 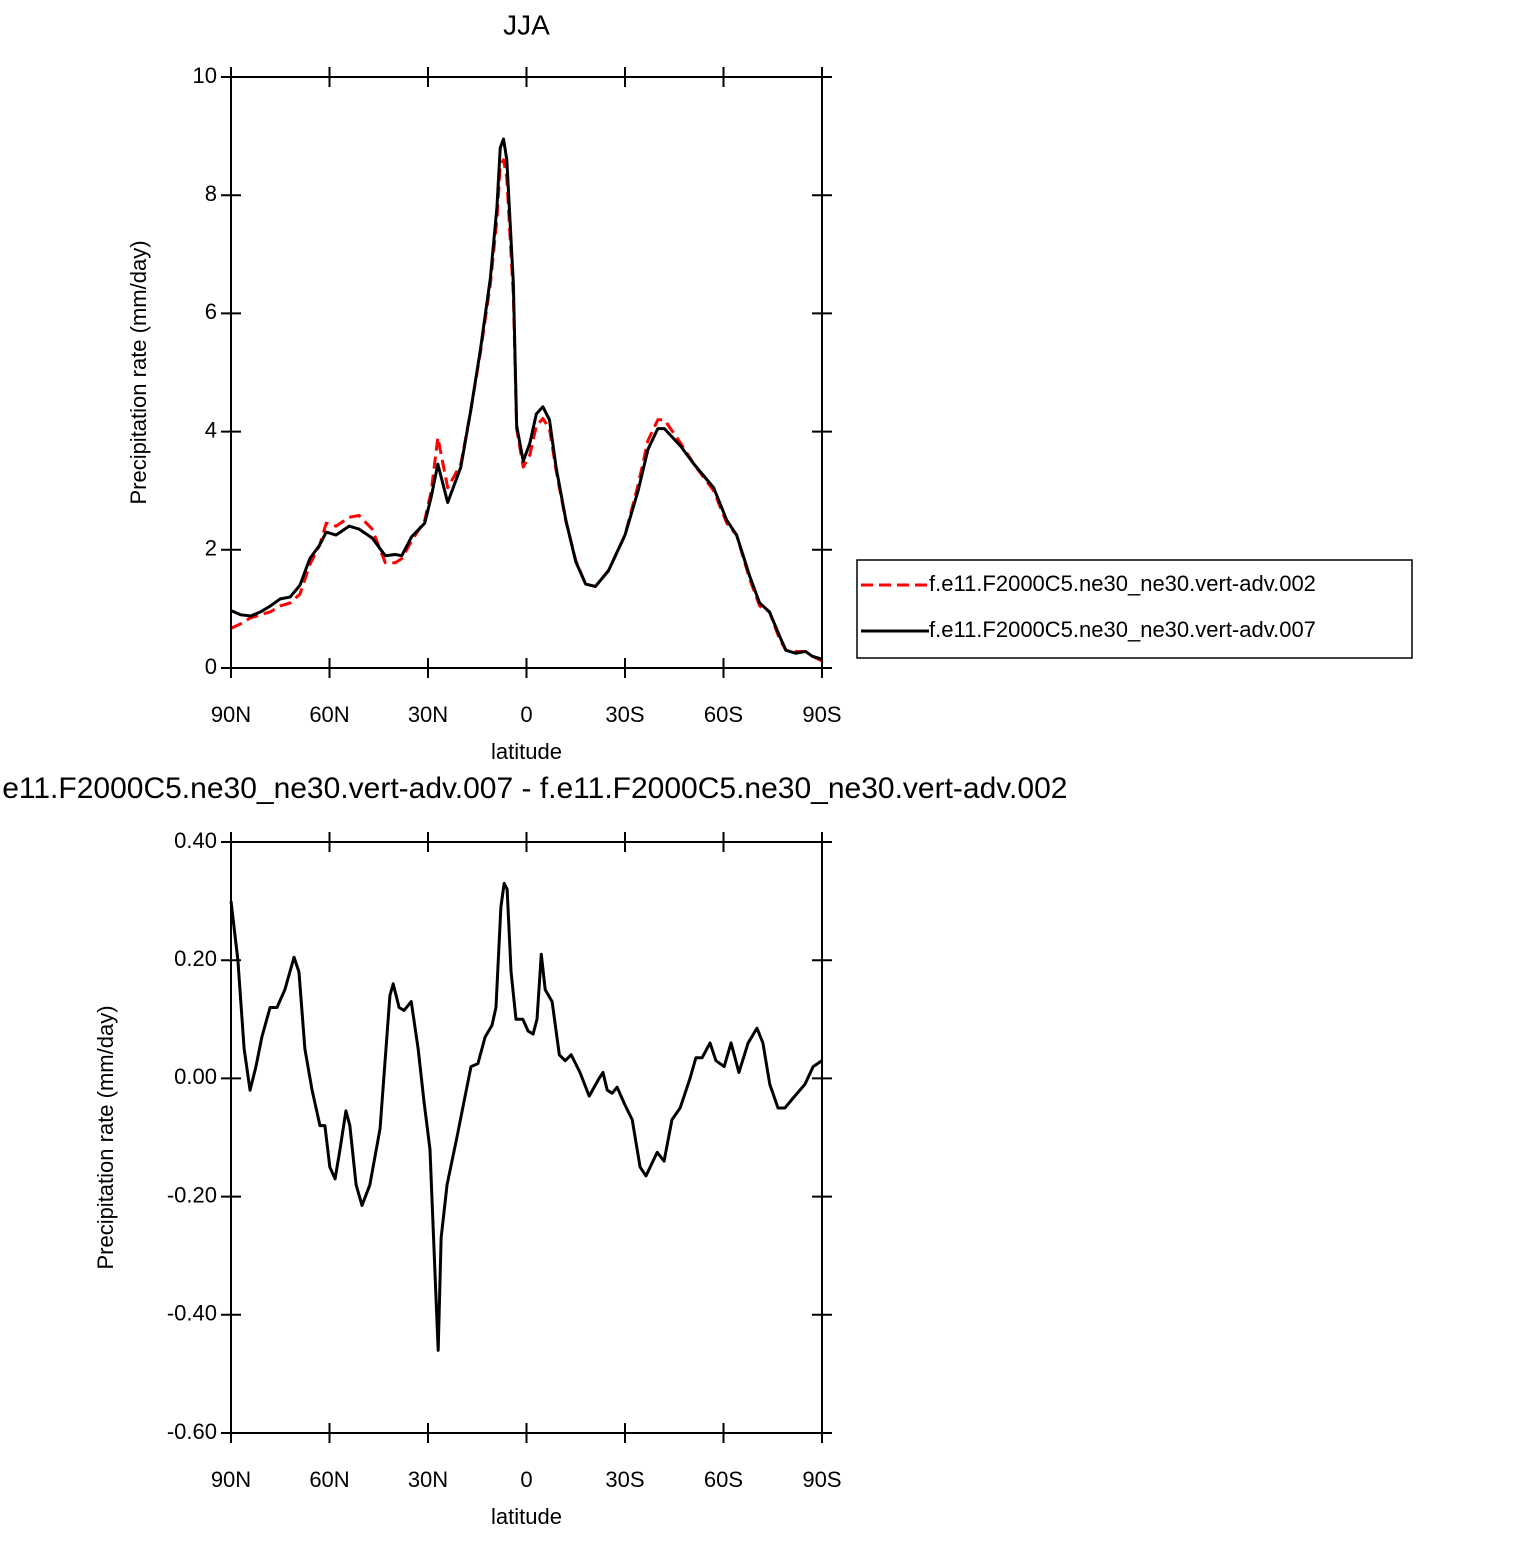 I want to click on y-tick-label: -0.40, so click(x=192, y=1313).